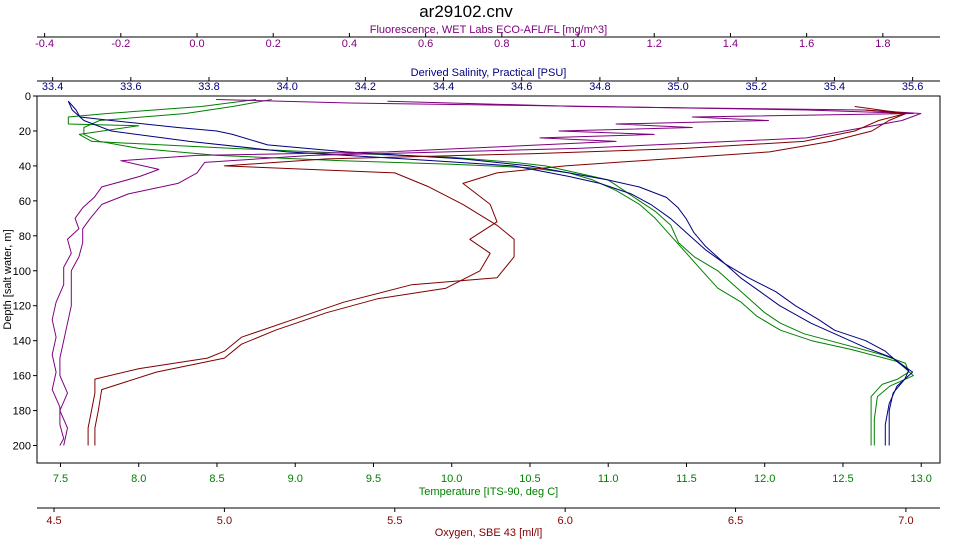 Image resolution: width=960 pixels, height=540 pixels. I want to click on y-tick-label: 0, so click(28, 97).